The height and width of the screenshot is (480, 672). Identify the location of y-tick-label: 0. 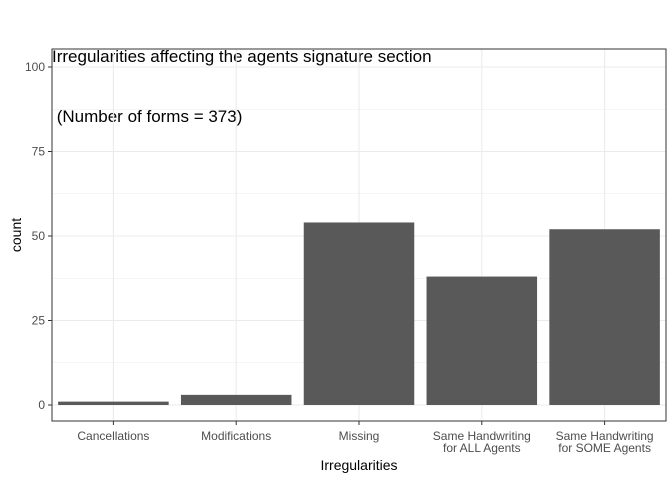
(41, 405).